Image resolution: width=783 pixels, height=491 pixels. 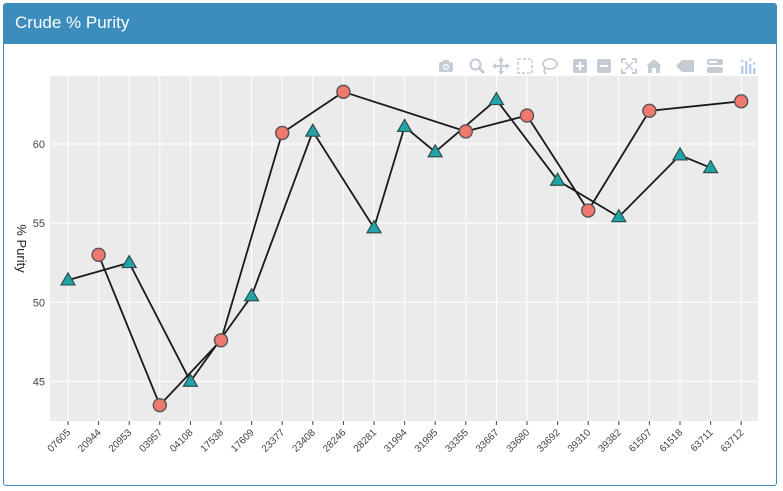 I want to click on zoom-icon, so click(x=477, y=66).